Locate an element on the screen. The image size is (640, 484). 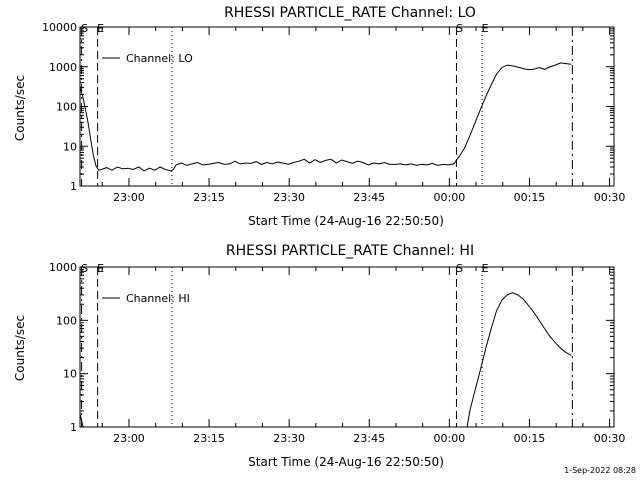
legend: Channel: LO is located at coordinates (147, 58).